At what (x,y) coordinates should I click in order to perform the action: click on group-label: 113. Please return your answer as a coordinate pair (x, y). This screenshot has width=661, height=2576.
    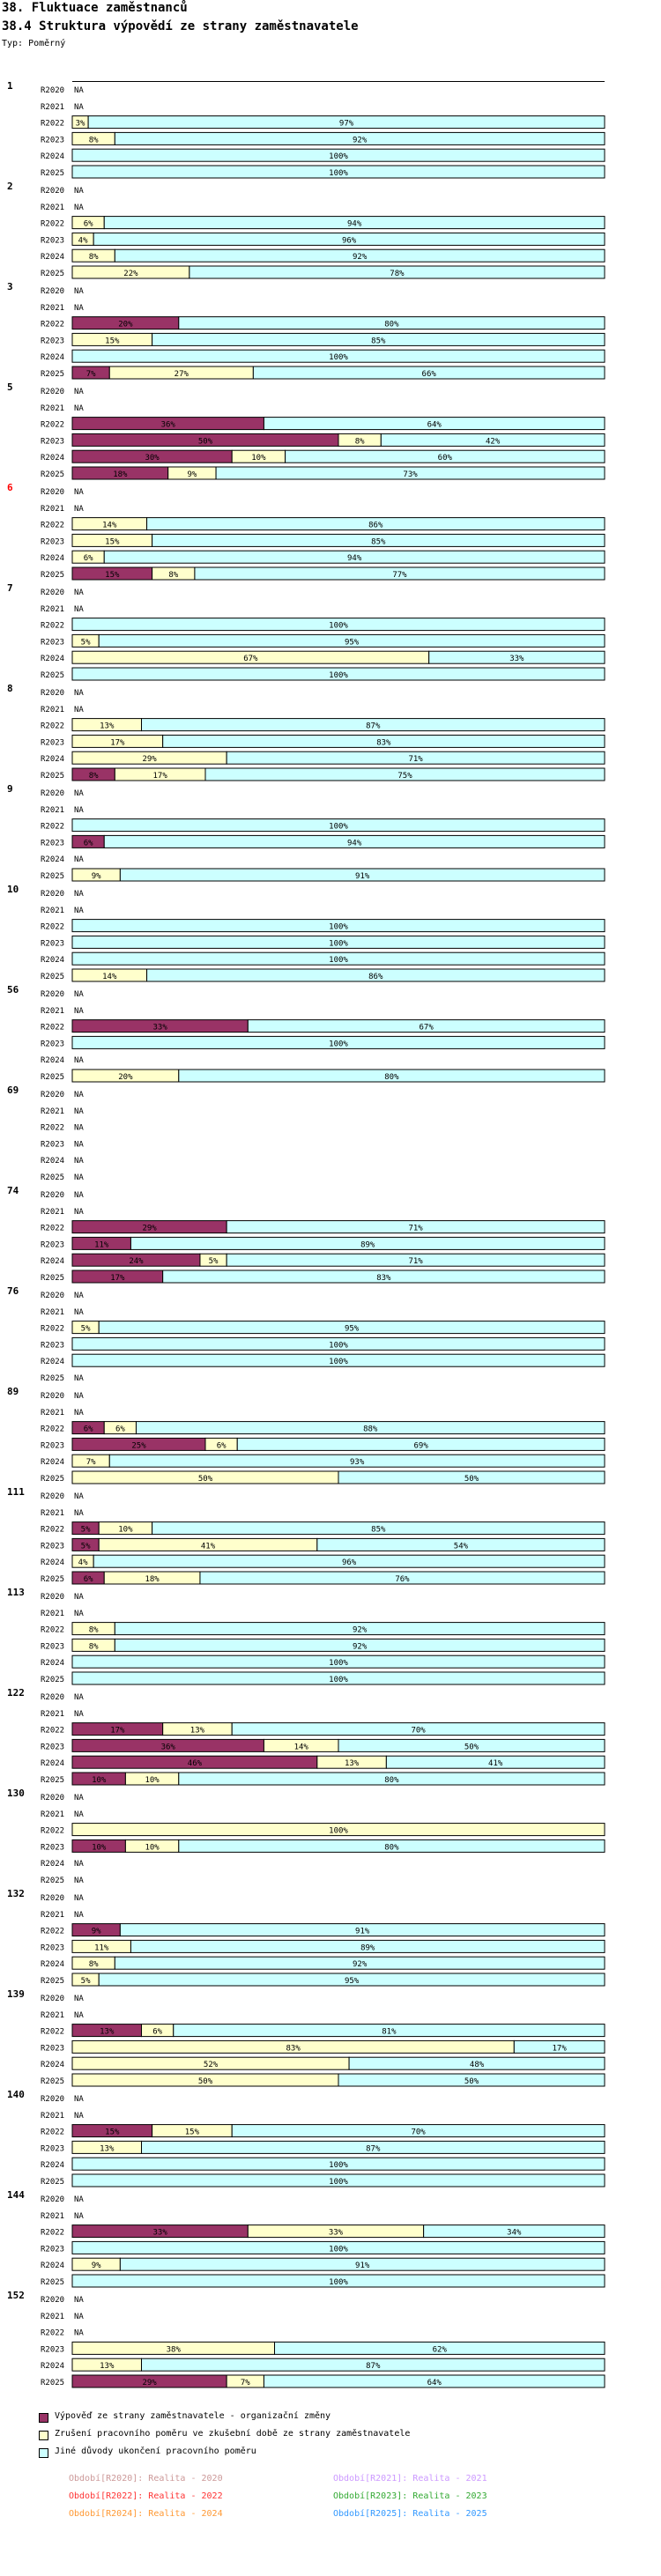
    Looking at the image, I should click on (16, 1593).